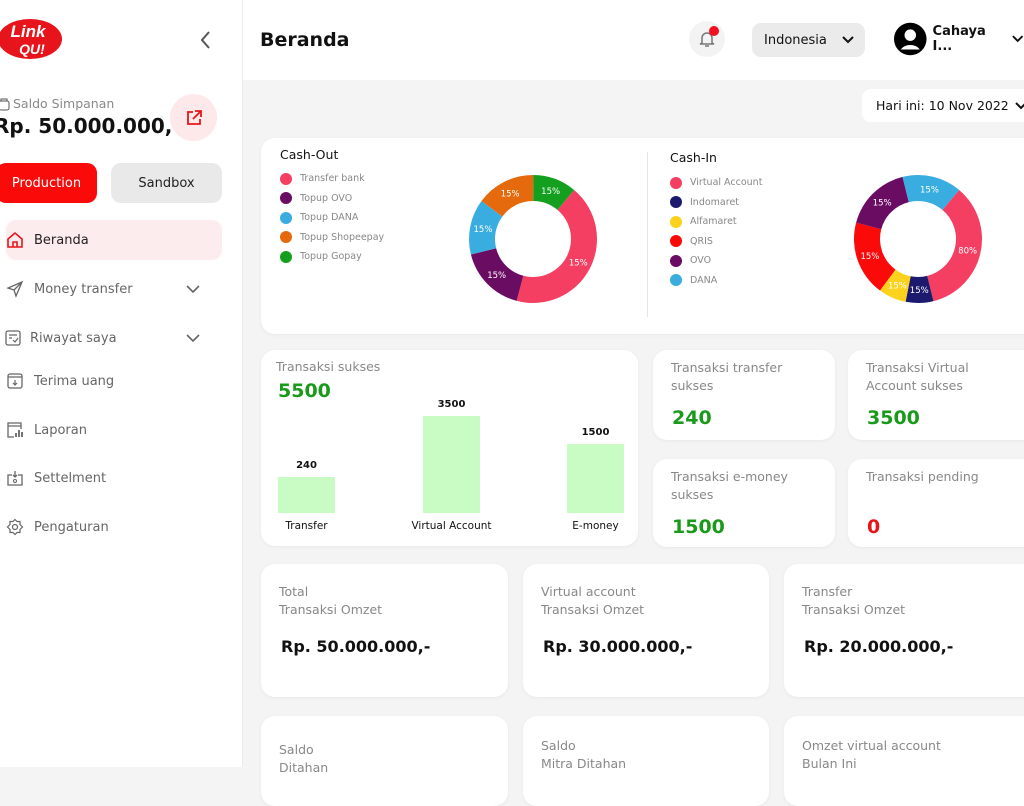 This screenshot has height=806, width=1024. What do you see at coordinates (193, 117) in the screenshot?
I see `open-balance-button` at bounding box center [193, 117].